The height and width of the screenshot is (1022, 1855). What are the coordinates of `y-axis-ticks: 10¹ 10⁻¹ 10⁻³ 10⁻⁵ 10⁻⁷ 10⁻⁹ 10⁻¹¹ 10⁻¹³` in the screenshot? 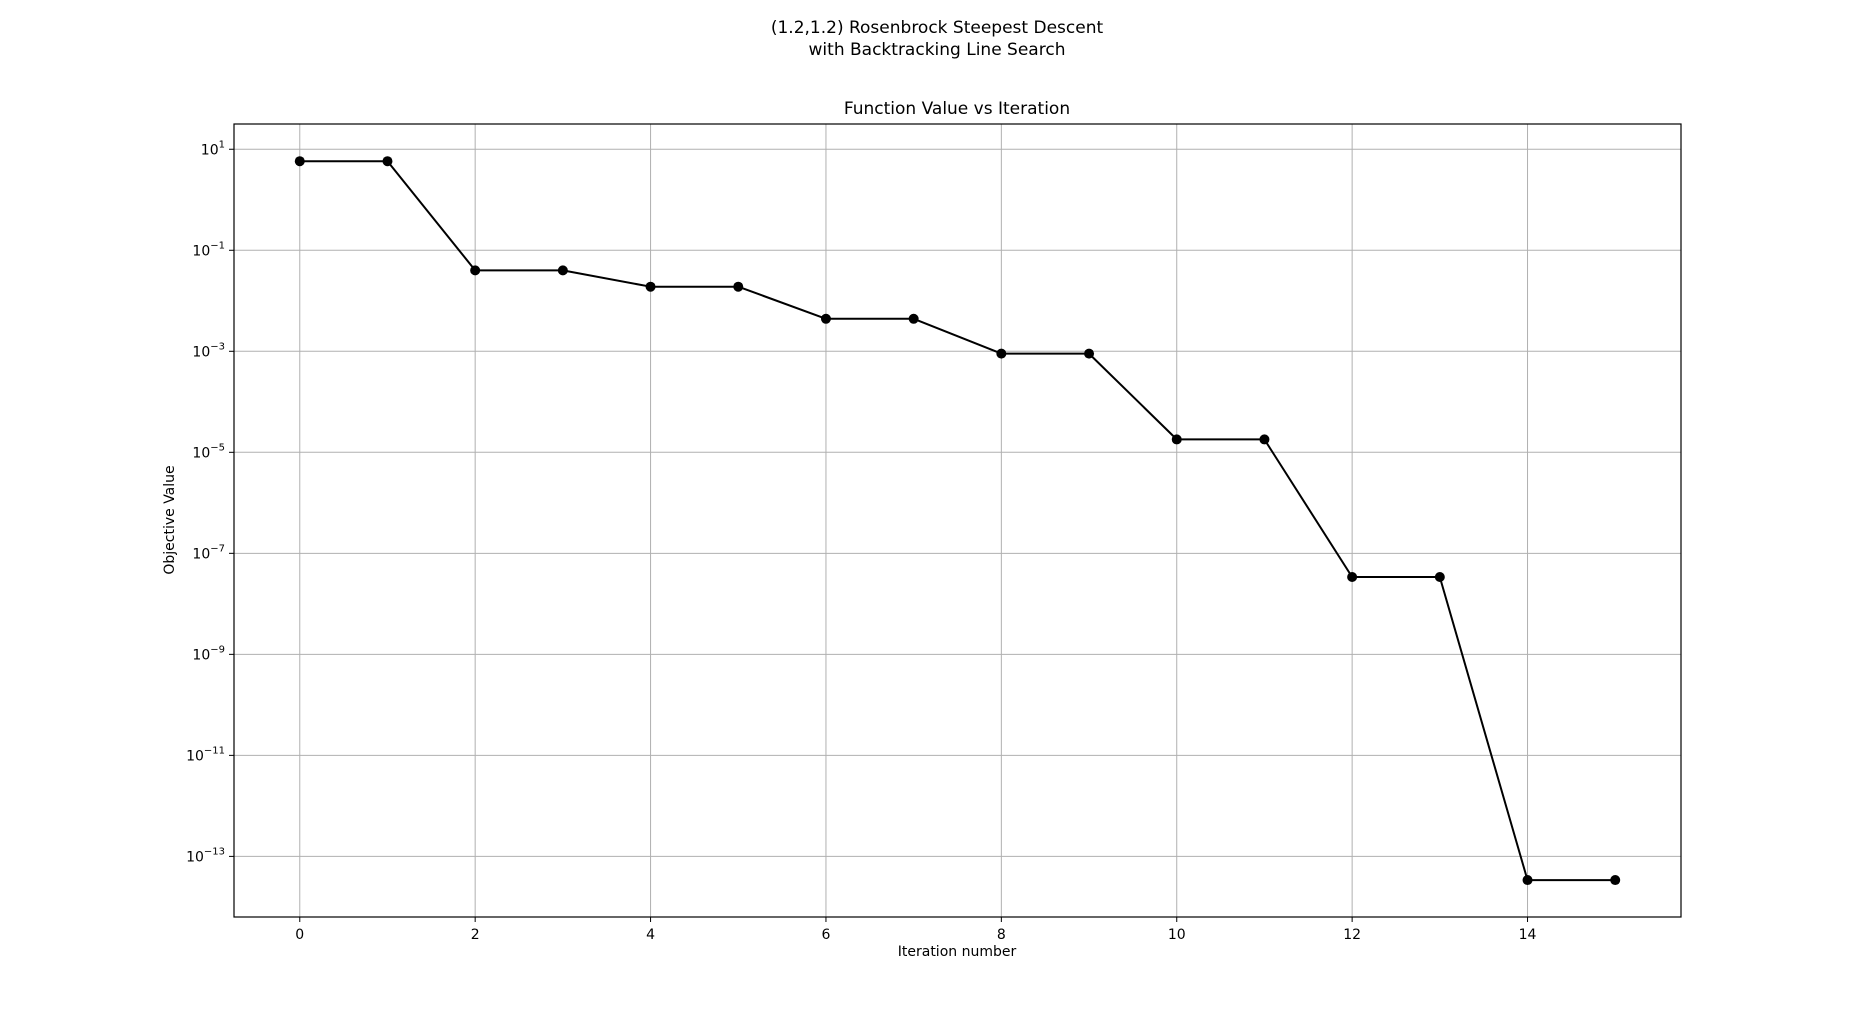 It's located at (210, 502).